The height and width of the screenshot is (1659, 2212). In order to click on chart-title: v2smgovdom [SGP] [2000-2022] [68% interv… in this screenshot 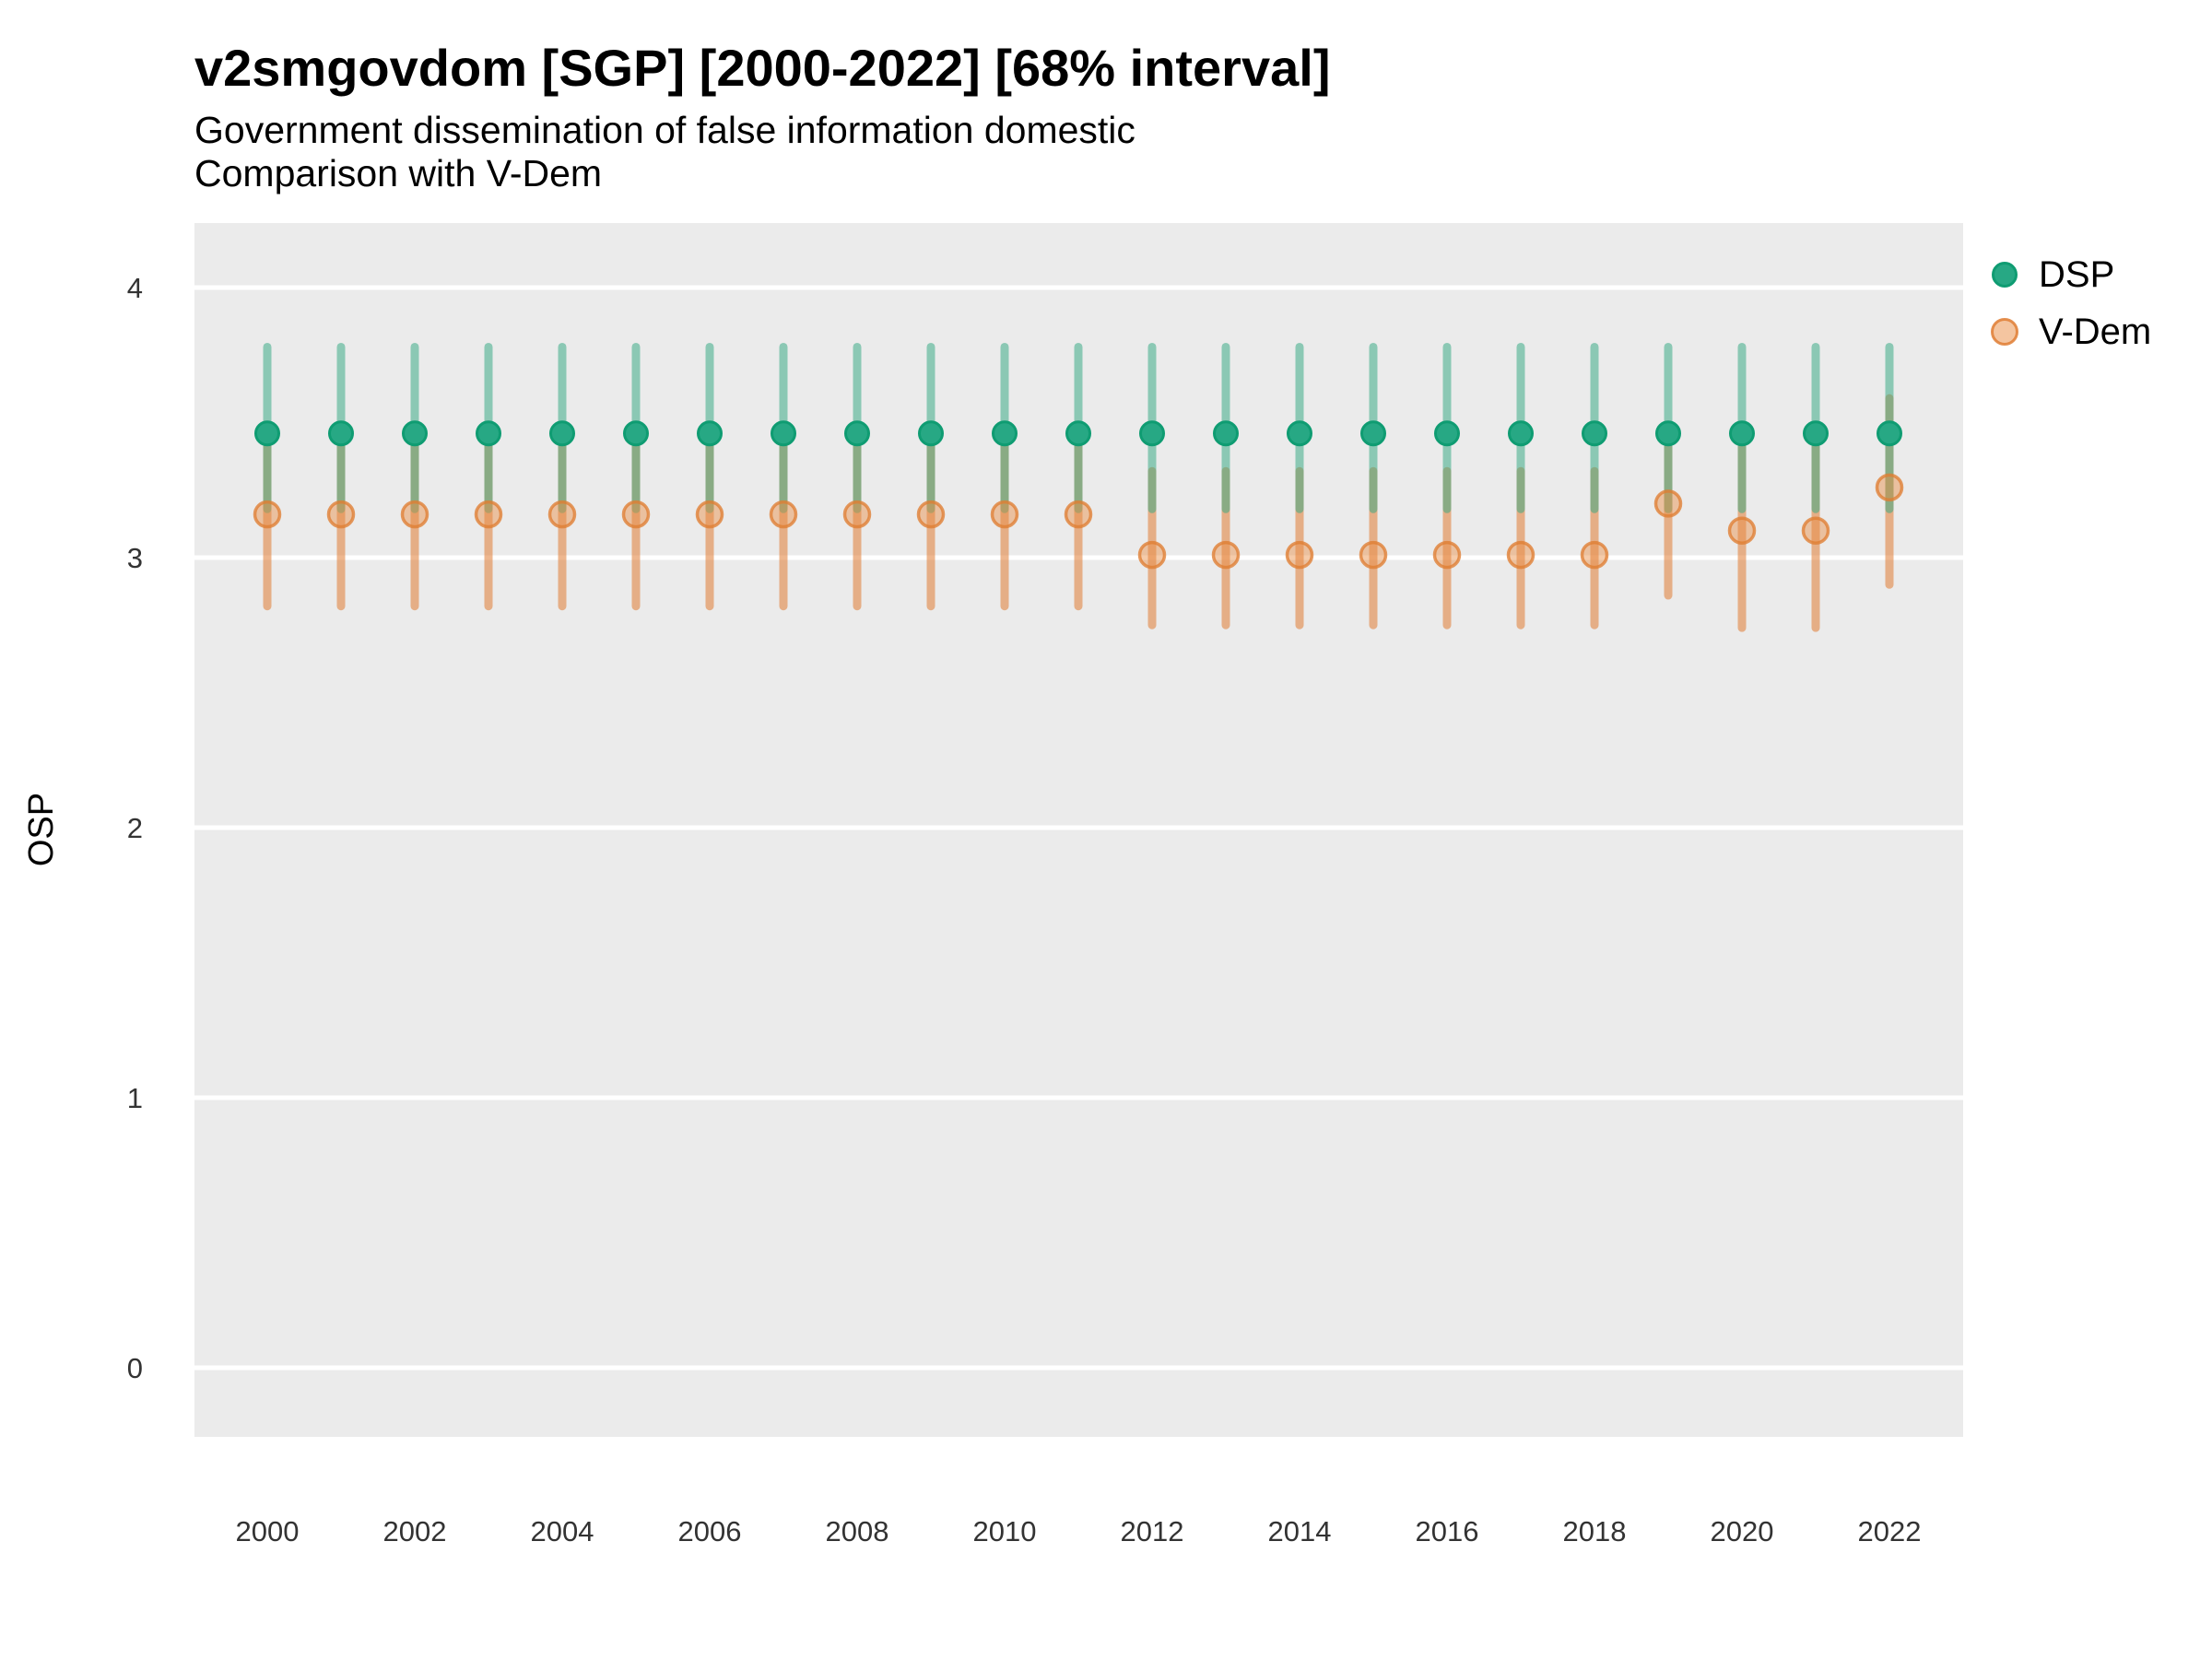, I will do `click(762, 68)`.